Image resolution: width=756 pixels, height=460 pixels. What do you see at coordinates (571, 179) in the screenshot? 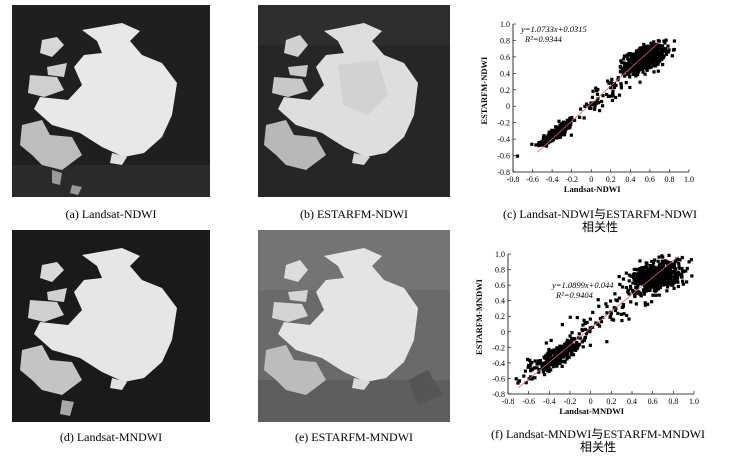
I see `x-tick-label: -0.2` at bounding box center [571, 179].